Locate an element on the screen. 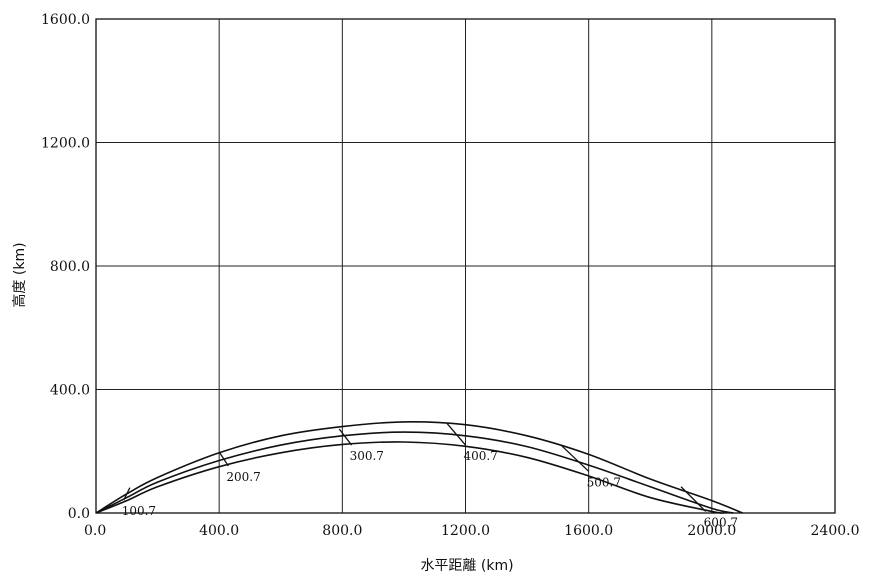 The width and height of the screenshot is (870, 581). y-tick-label: 1600.0 is located at coordinates (65, 20).